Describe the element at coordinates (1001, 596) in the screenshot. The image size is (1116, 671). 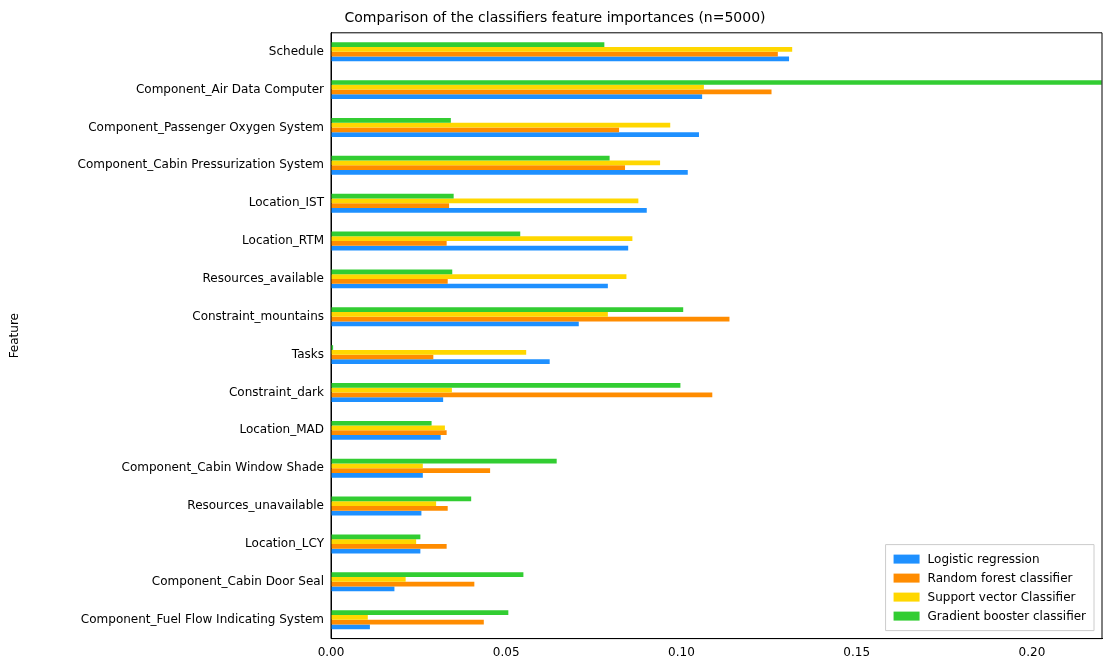
I see `legend-label: Support vector Classifier` at that location.